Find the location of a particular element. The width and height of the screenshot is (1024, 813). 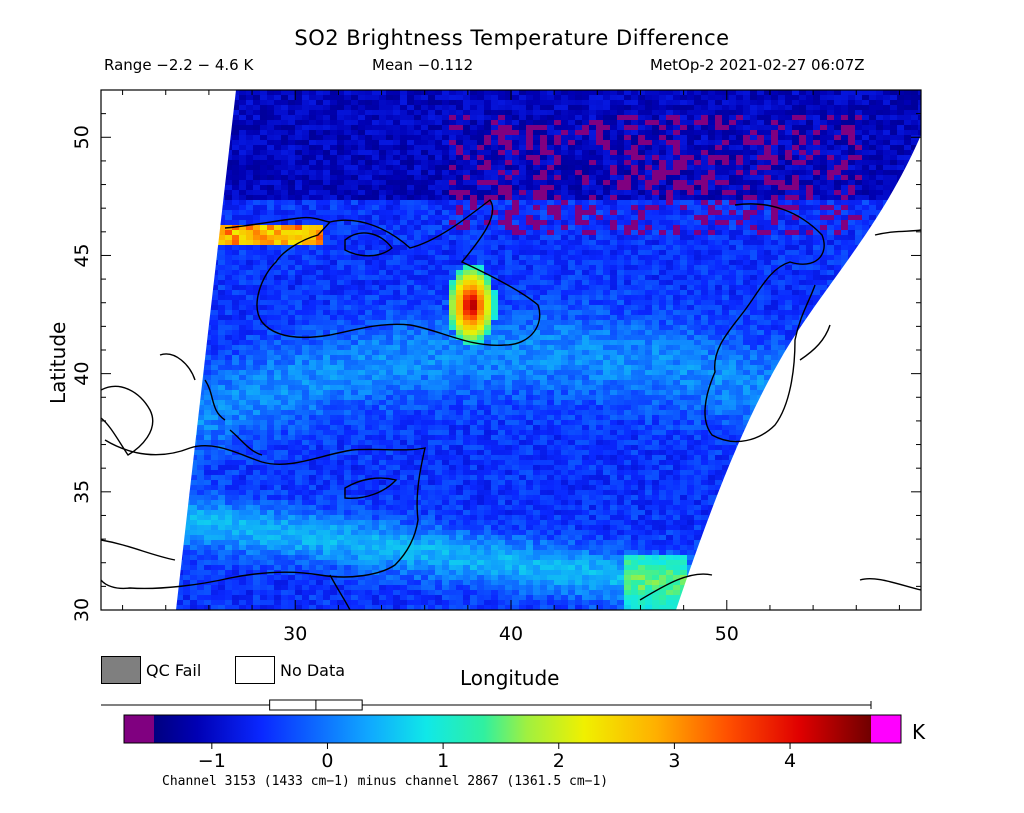

x-axis-label: Longitude is located at coordinates (510, 678).